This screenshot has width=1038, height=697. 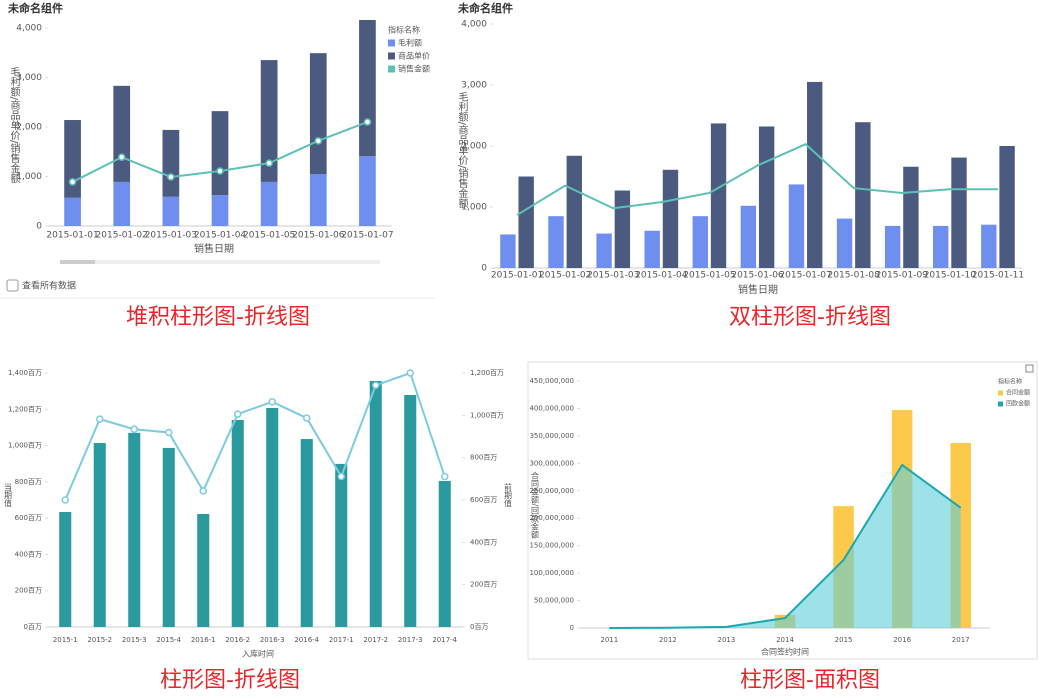 I want to click on x-tick-label: 2013, so click(x=727, y=640).